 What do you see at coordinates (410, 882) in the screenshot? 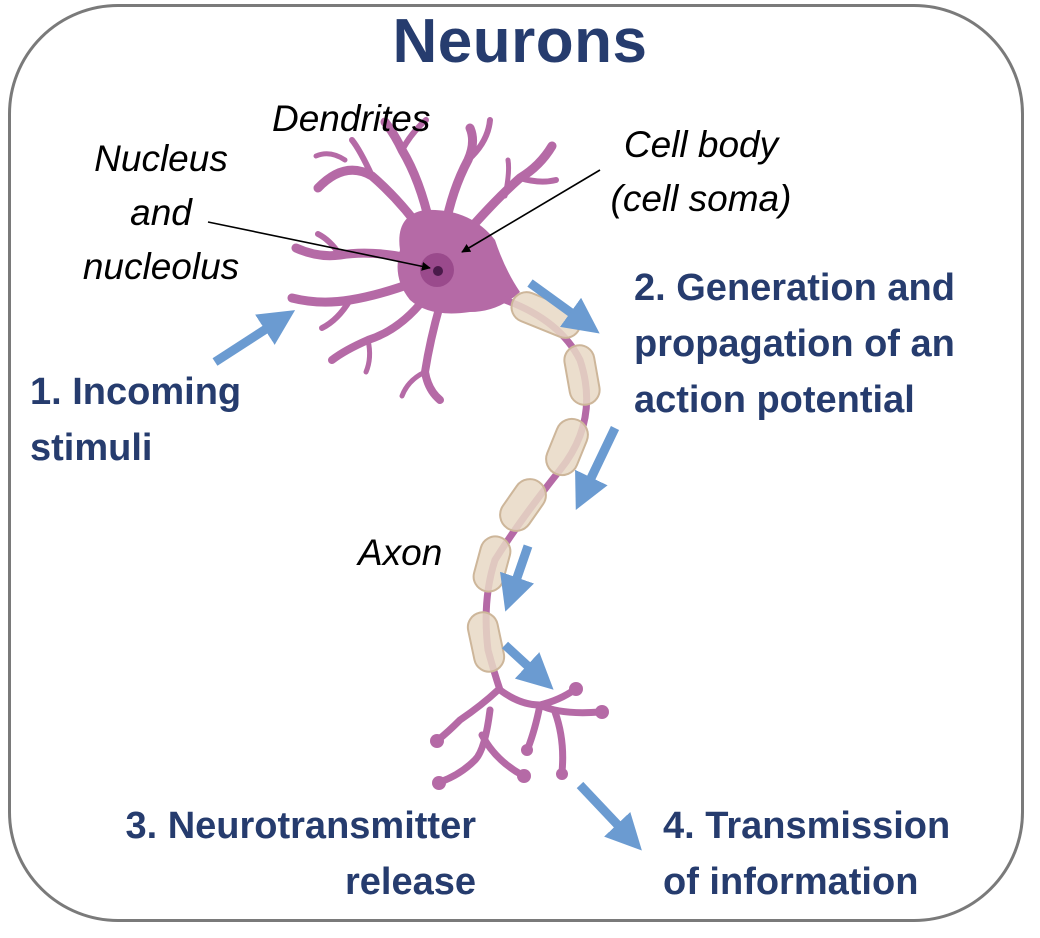
I see `step-3-line-2: release` at bounding box center [410, 882].